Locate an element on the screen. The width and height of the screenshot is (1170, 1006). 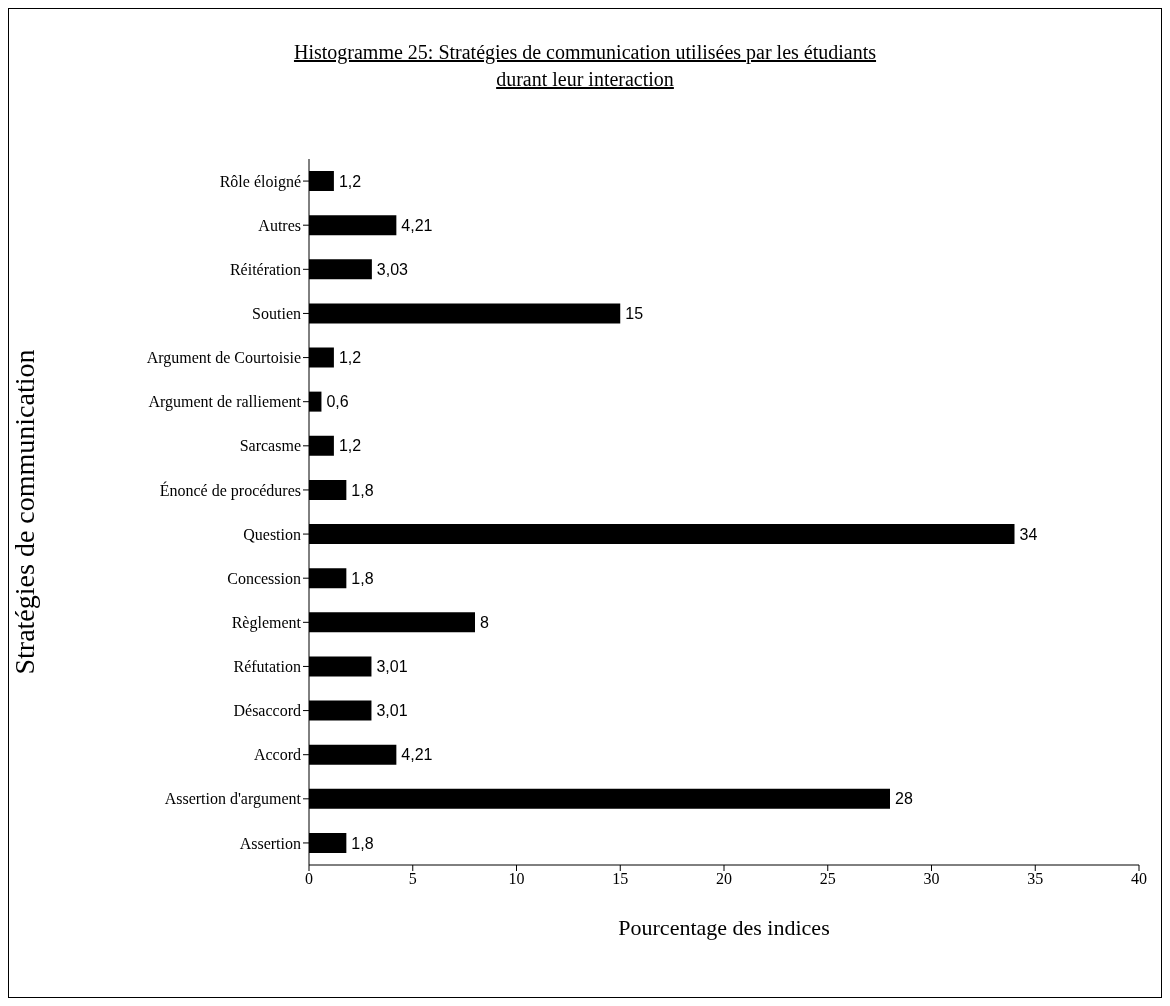
y-tick-label: Soutien is located at coordinates (276, 314).